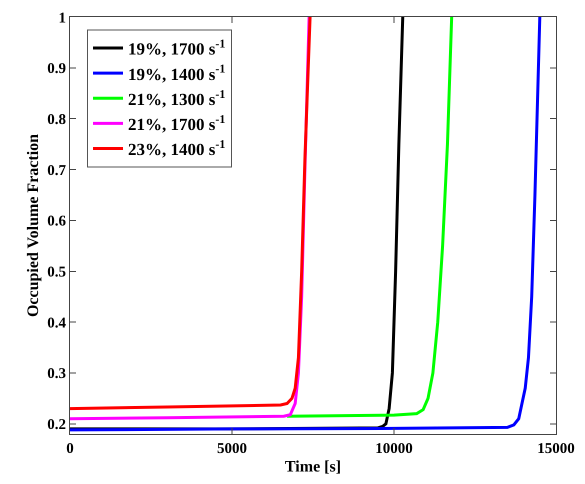  I want to click on legend-label: 21%, 1700 s$^{-1}$, so click(177, 123).